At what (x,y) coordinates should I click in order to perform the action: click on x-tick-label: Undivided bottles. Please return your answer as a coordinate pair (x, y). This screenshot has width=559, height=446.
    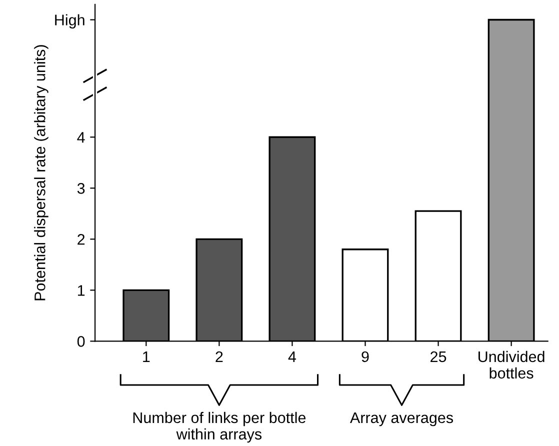
    Looking at the image, I should click on (511, 364).